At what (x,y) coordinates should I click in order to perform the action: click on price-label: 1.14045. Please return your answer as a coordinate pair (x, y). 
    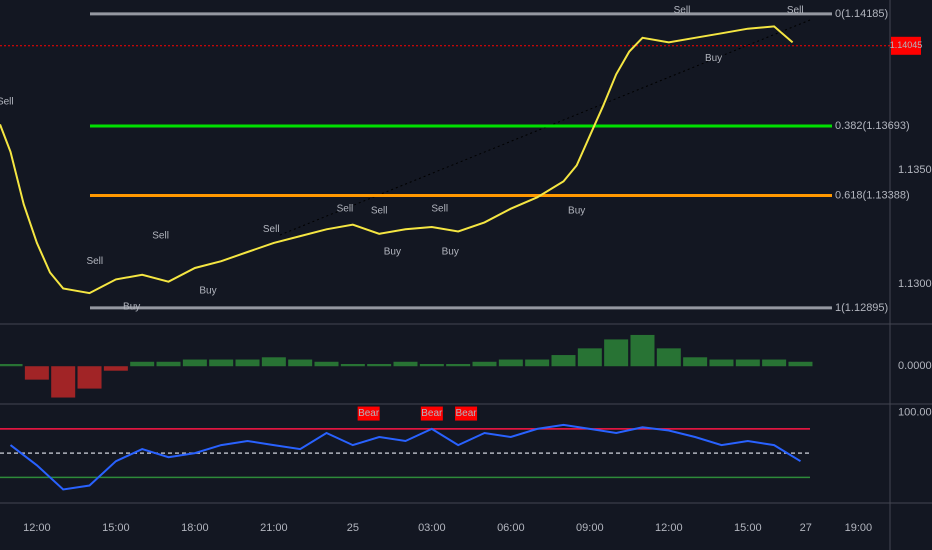
    Looking at the image, I should click on (906, 45).